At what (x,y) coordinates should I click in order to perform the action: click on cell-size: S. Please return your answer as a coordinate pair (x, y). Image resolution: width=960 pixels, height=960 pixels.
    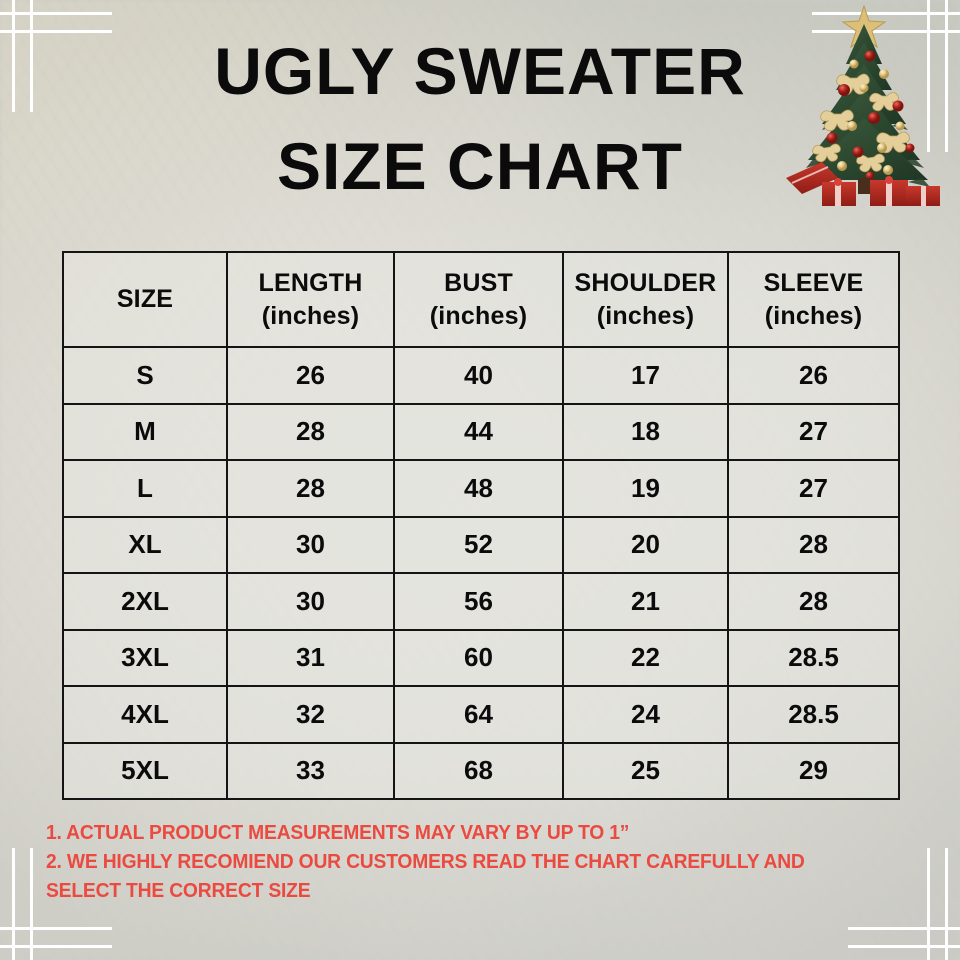
    Looking at the image, I should click on (145, 375).